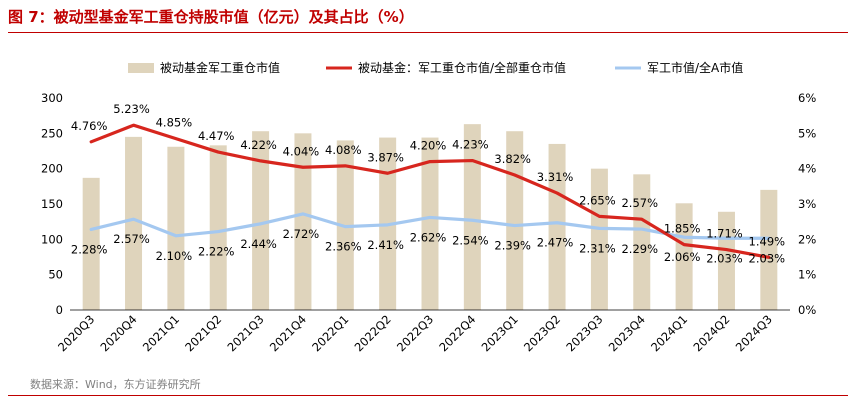 The image size is (856, 400). Describe the element at coordinates (724, 234) in the screenshot. I see `red-series-data-label: 1.71%` at that location.